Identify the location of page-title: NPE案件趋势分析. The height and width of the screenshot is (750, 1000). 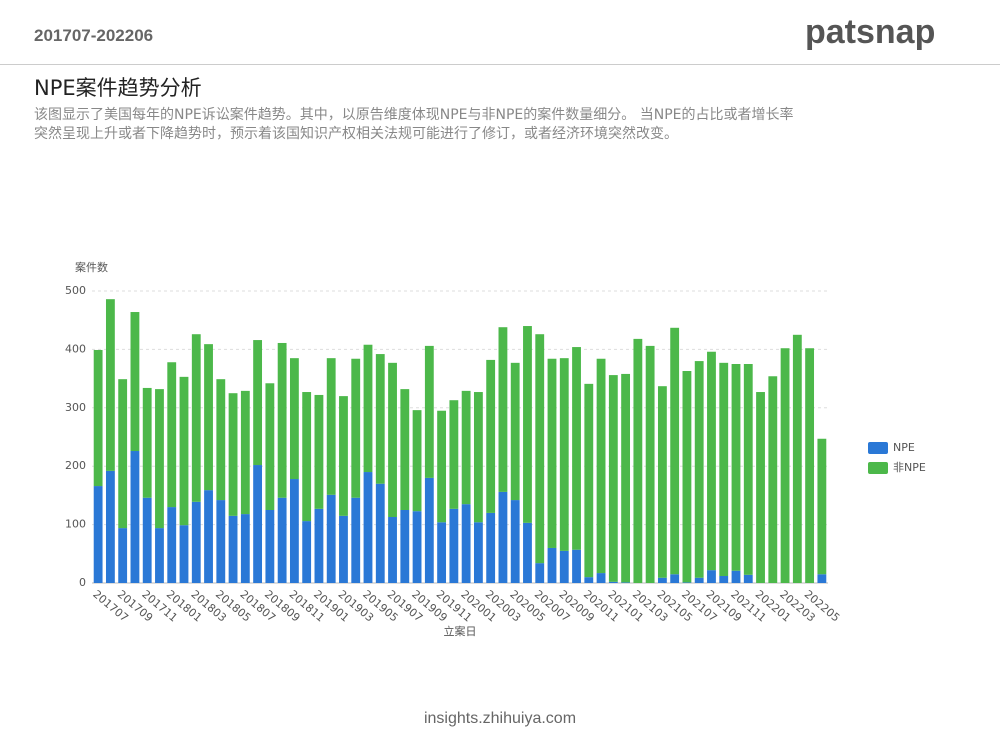
(118, 88).